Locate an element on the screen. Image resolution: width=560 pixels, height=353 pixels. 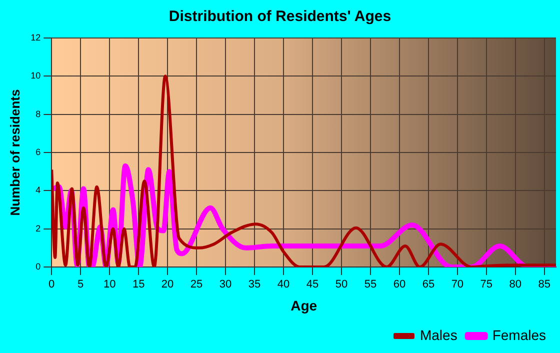
x-tick-label: 85 is located at coordinates (544, 284).